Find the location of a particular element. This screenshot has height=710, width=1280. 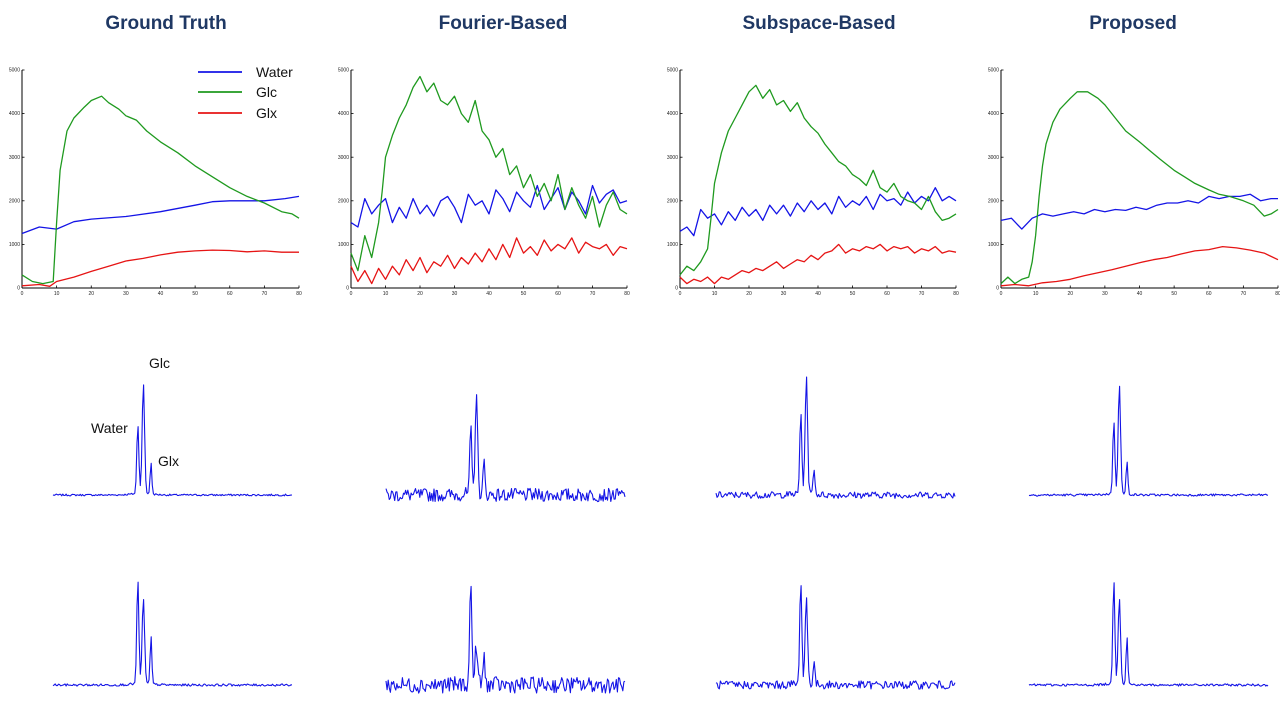

column-title-proposed: Proposed is located at coordinates (1133, 23).